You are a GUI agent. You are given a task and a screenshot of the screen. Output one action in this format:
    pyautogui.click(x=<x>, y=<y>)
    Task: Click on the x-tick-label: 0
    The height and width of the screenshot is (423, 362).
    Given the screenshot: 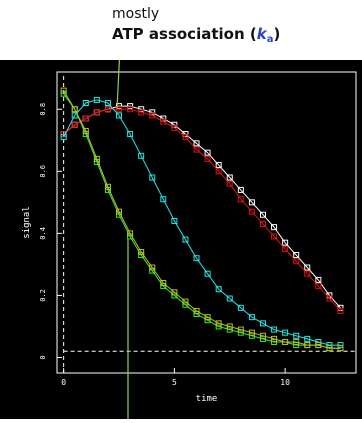 What is the action you would take?
    pyautogui.click(x=63, y=382)
    